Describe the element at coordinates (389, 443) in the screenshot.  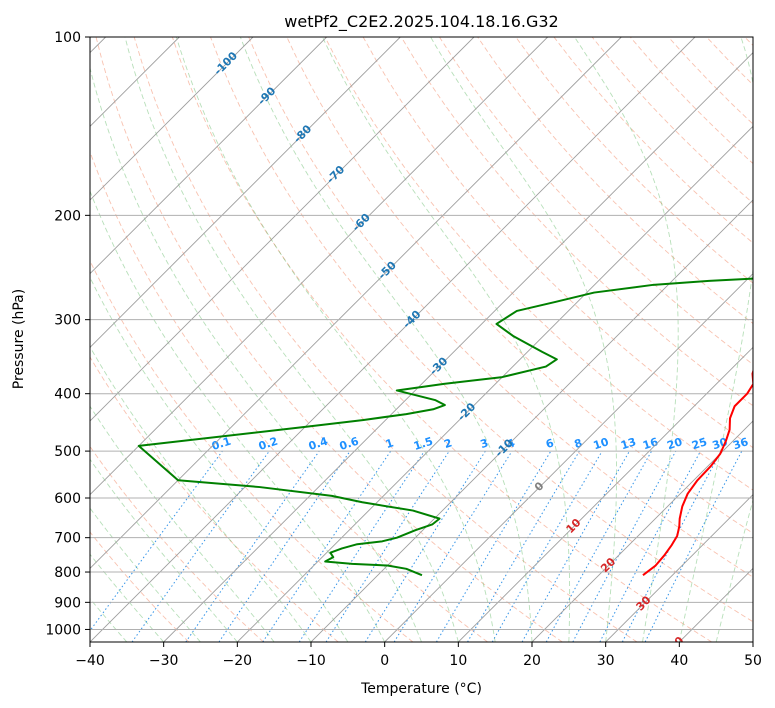
I see `mixing-ratio-label: 1` at that location.